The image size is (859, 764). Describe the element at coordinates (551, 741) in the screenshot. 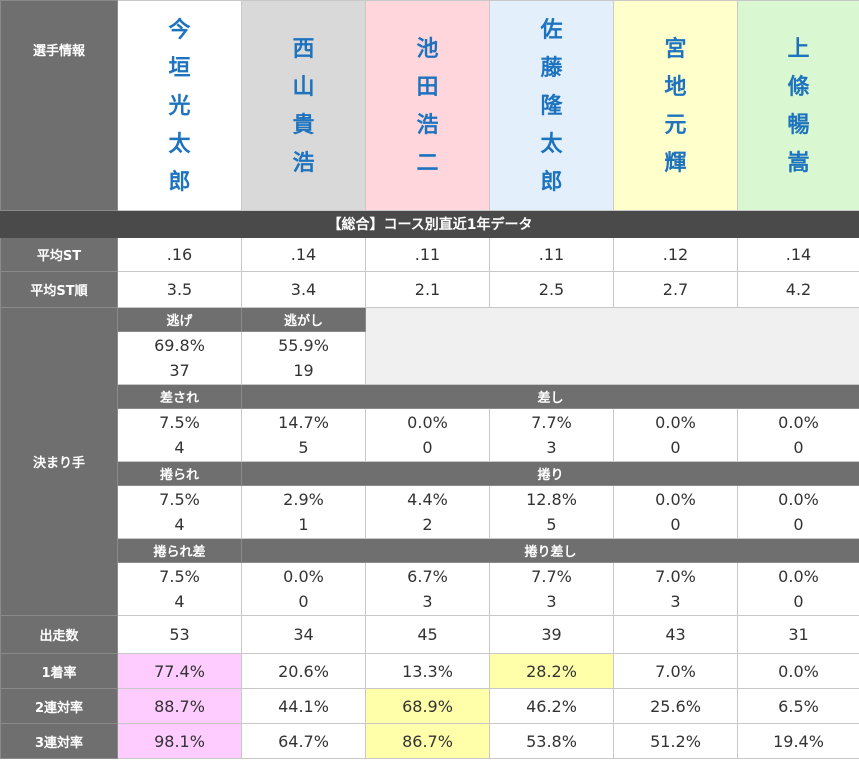

I see `trio-rate-value: 53.8%` at that location.